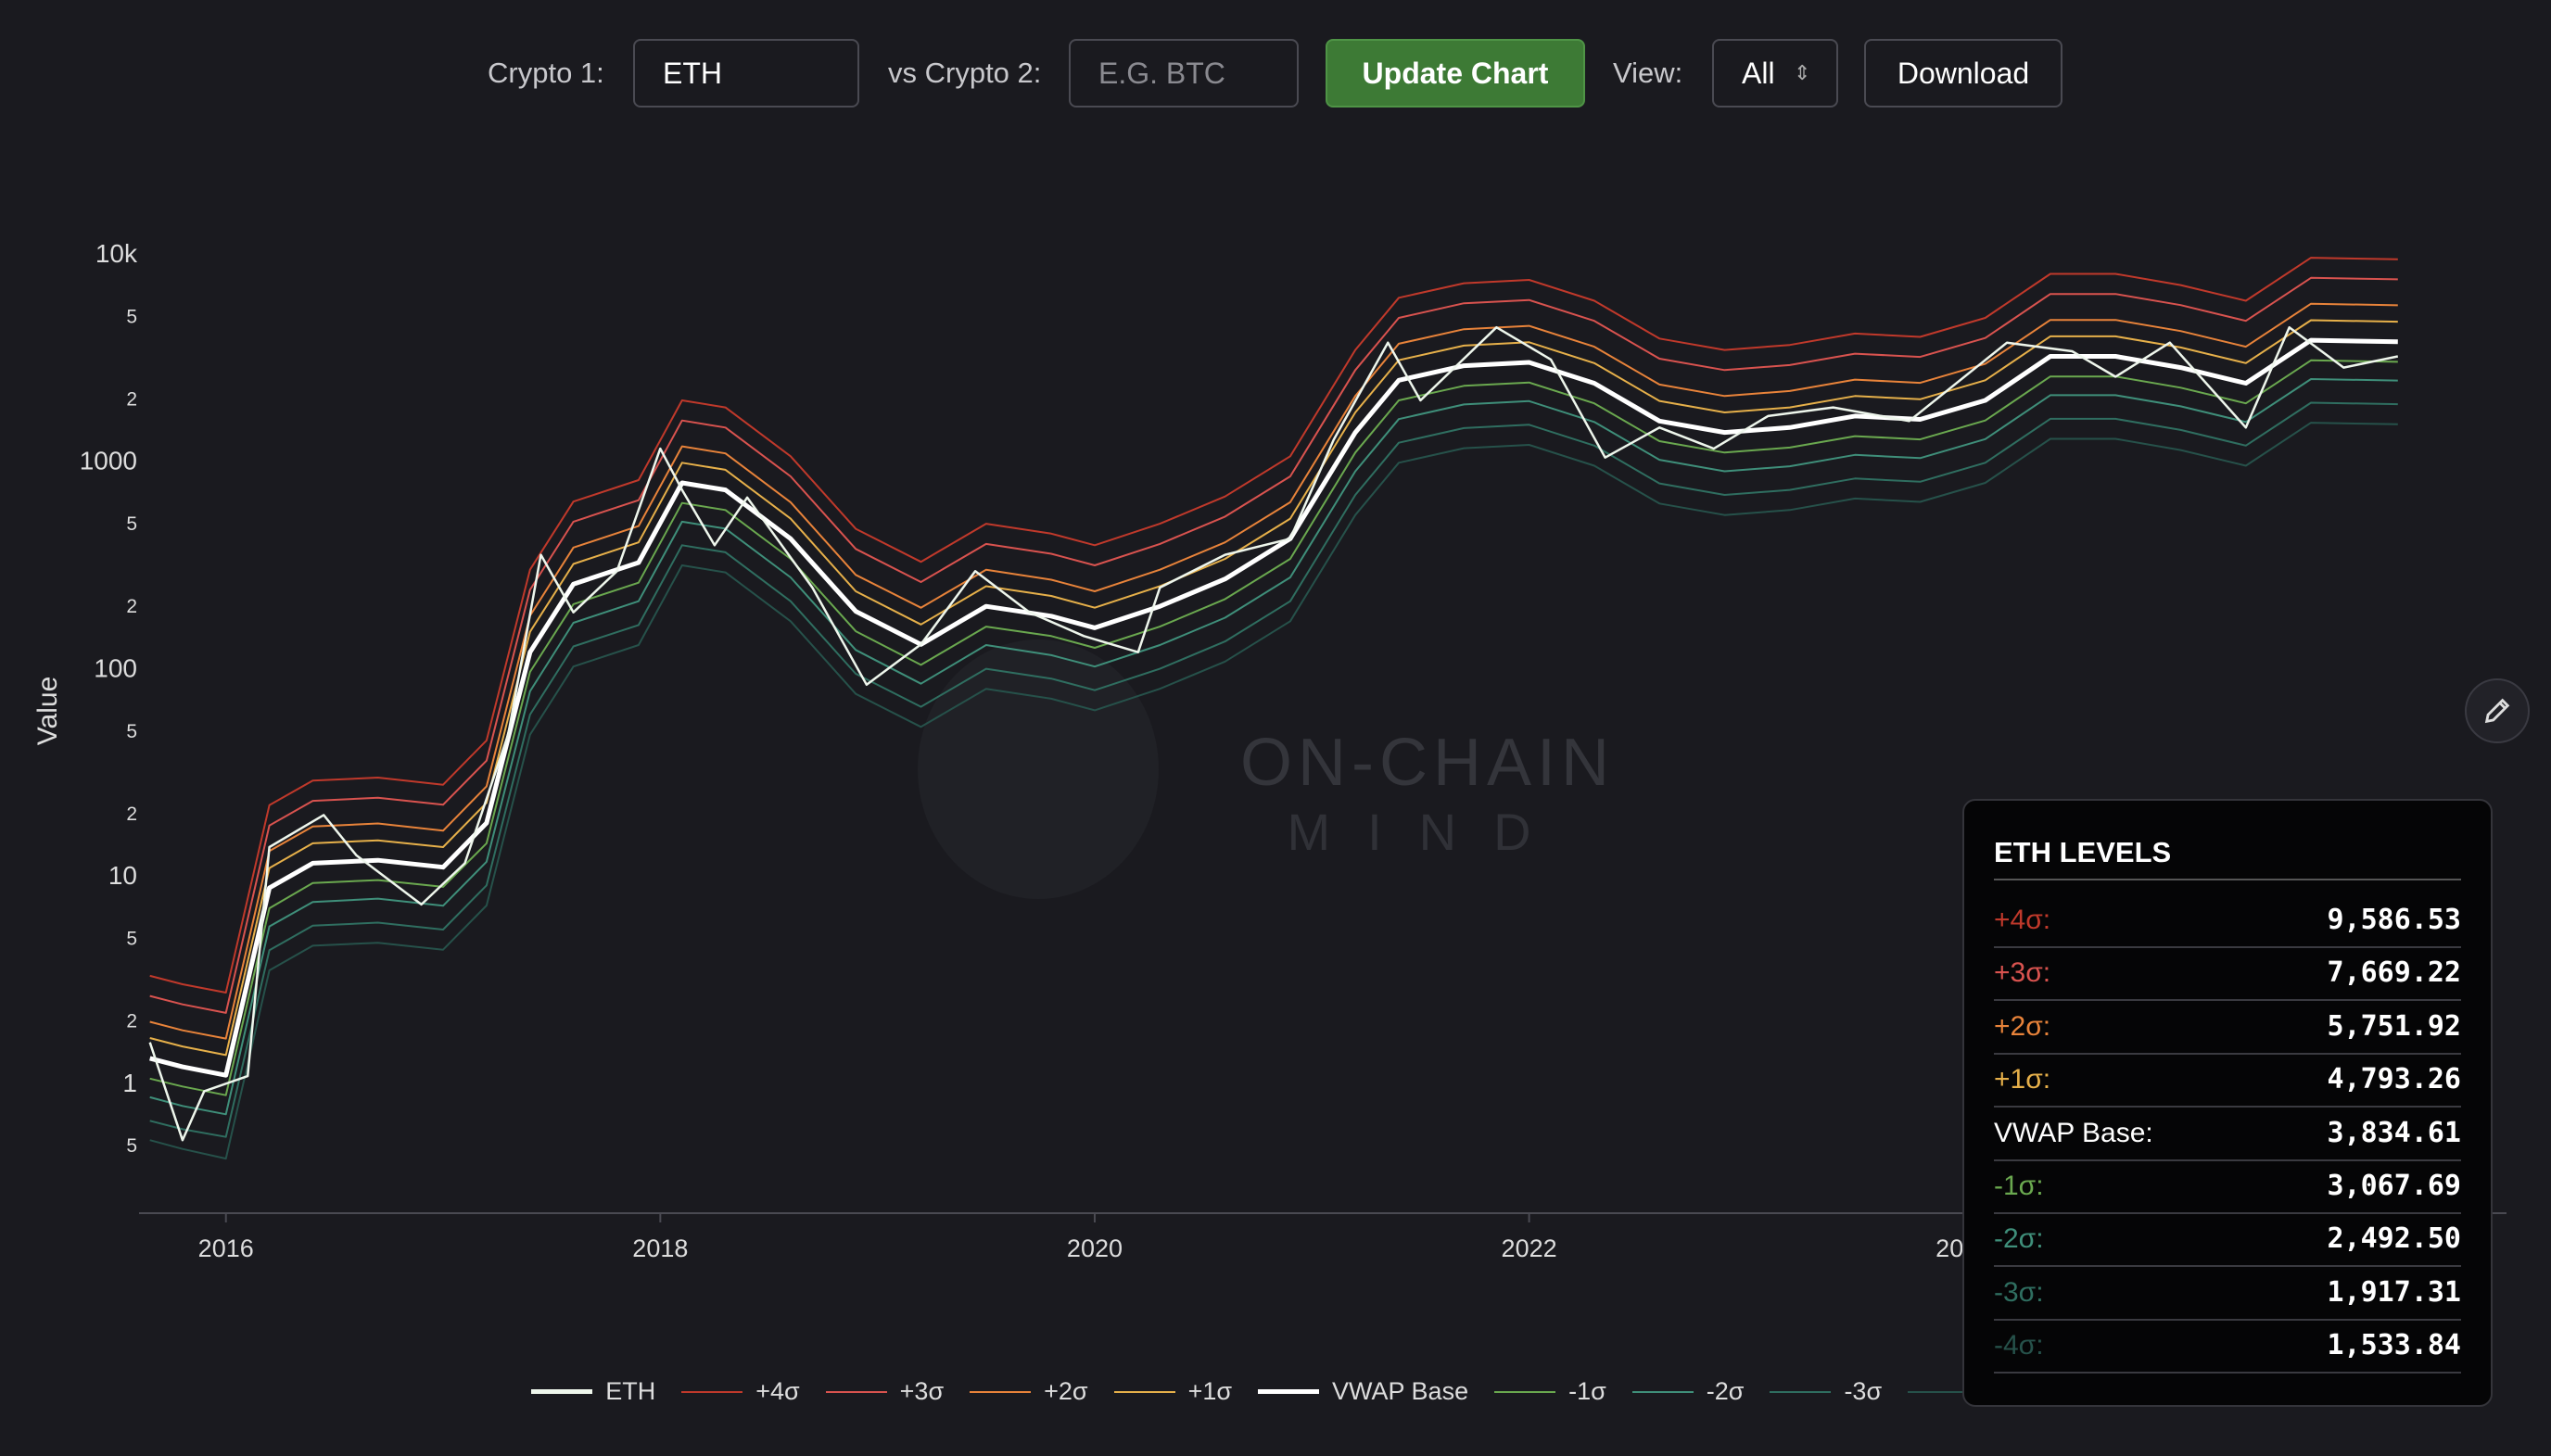  I want to click on legend-item: -3σ, so click(1826, 1391).